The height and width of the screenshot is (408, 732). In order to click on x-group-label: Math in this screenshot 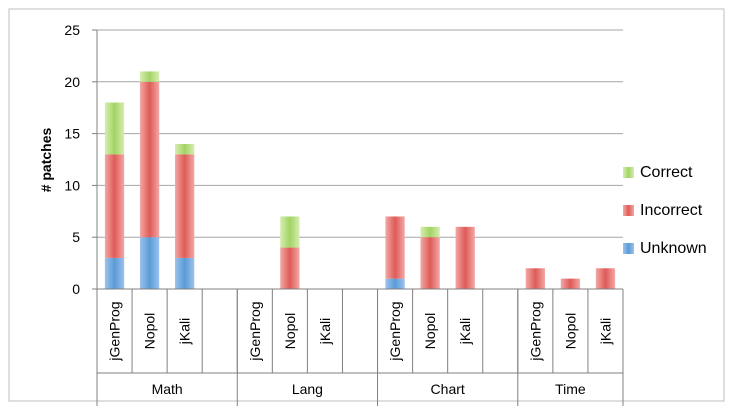, I will do `click(167, 389)`.